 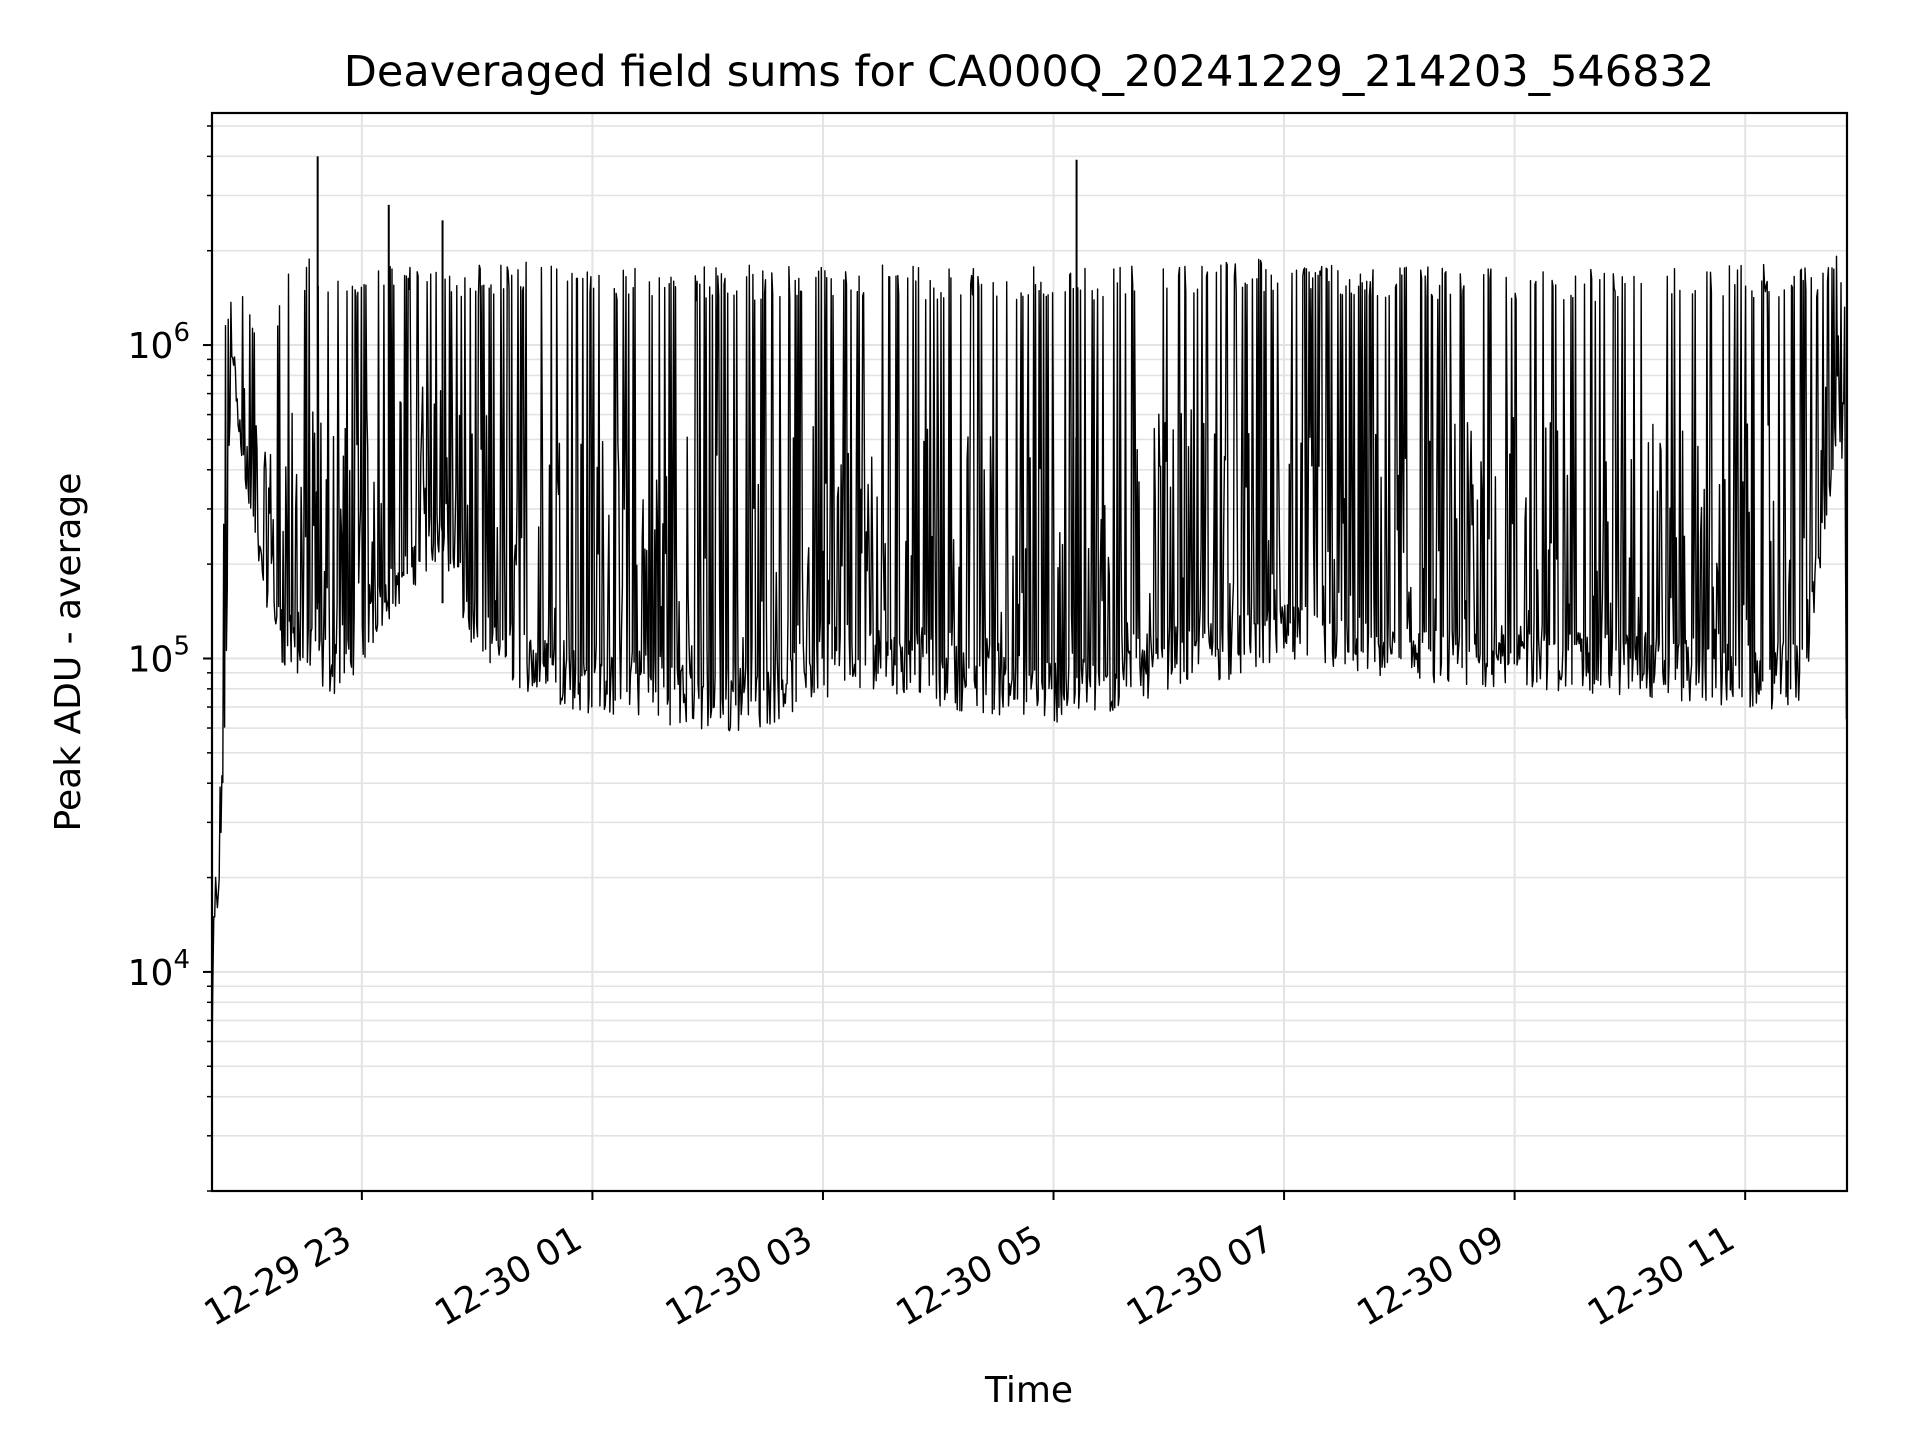 I want to click on y-tick-exponent: 6, so click(x=181, y=333).